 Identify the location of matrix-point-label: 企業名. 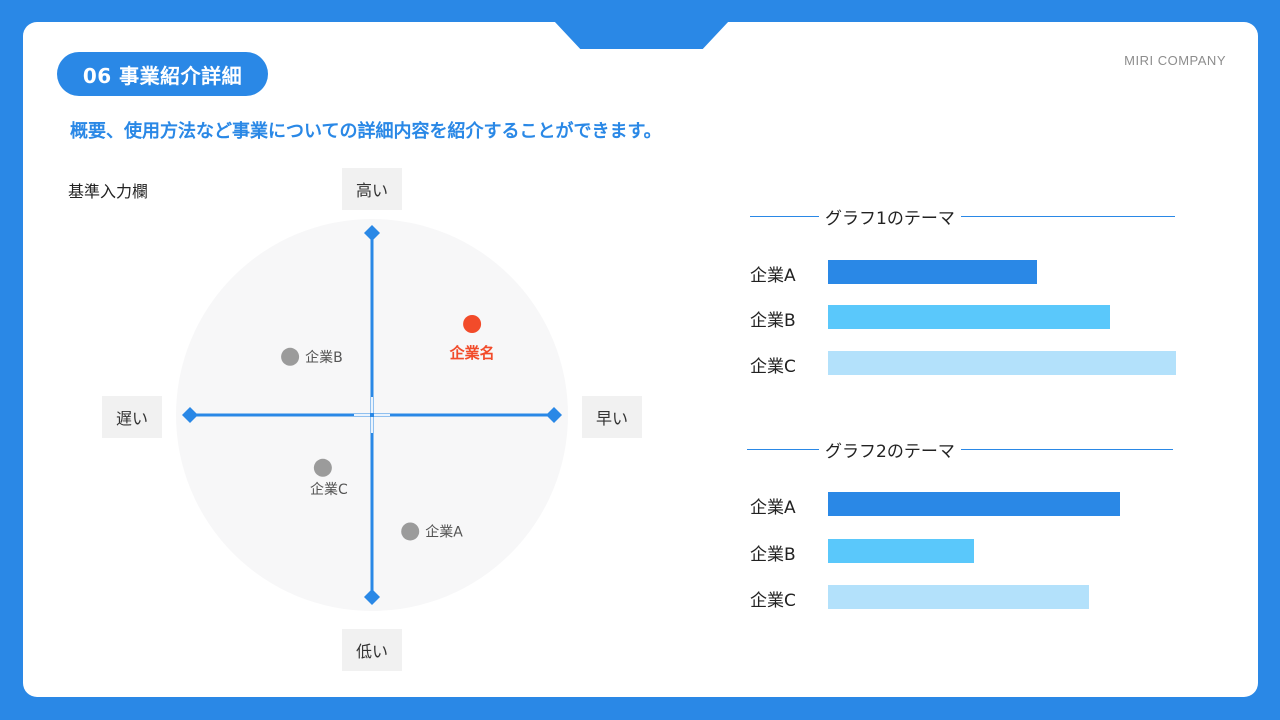
(472, 353).